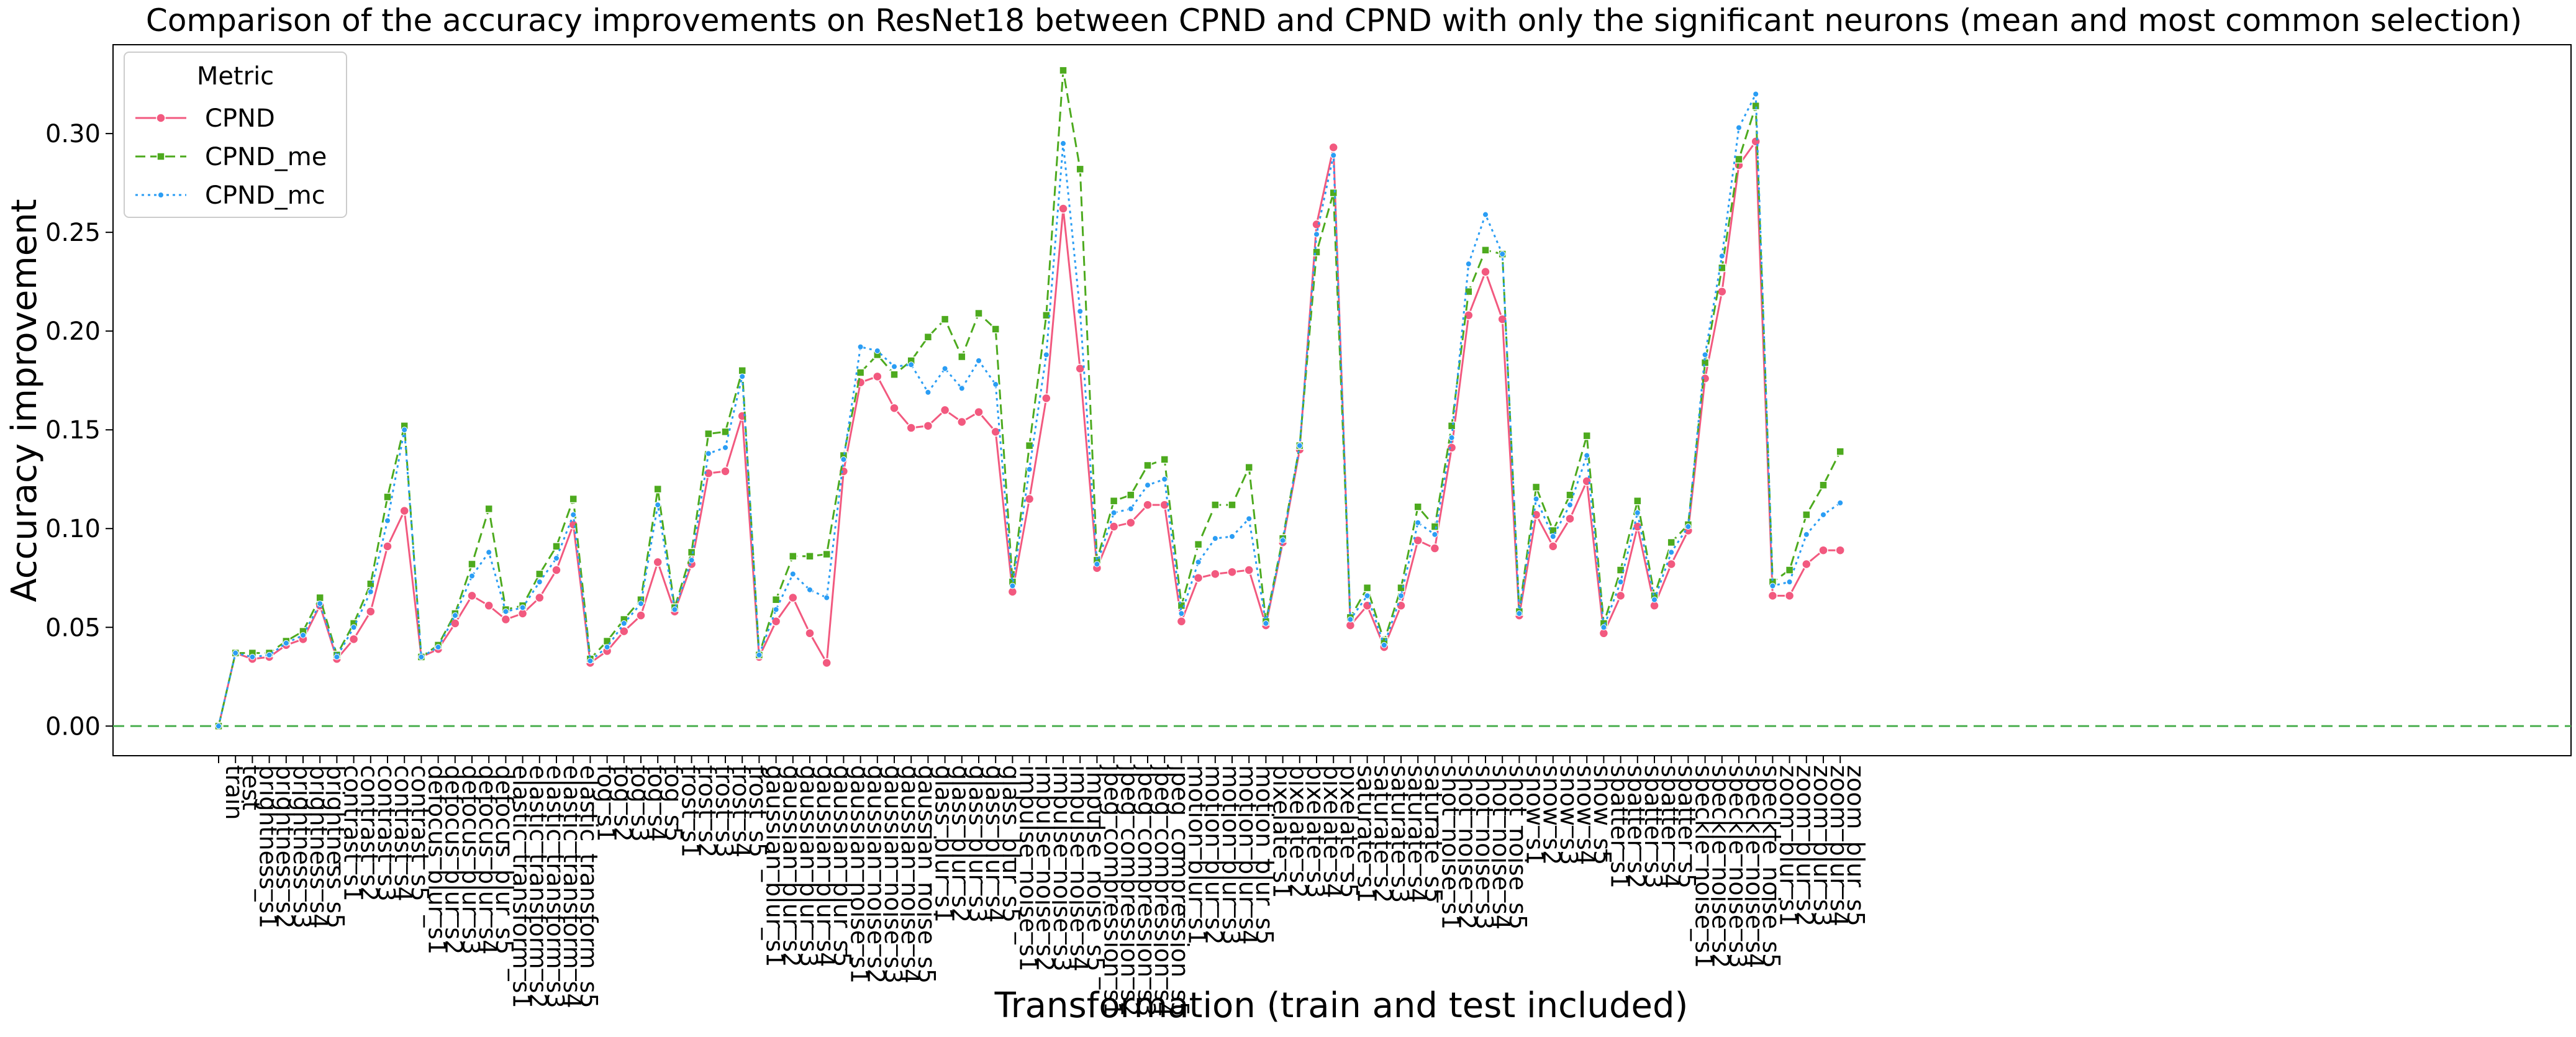  What do you see at coordinates (623, 803) in the screenshot?
I see `x-tick-label: fog_s2` at bounding box center [623, 803].